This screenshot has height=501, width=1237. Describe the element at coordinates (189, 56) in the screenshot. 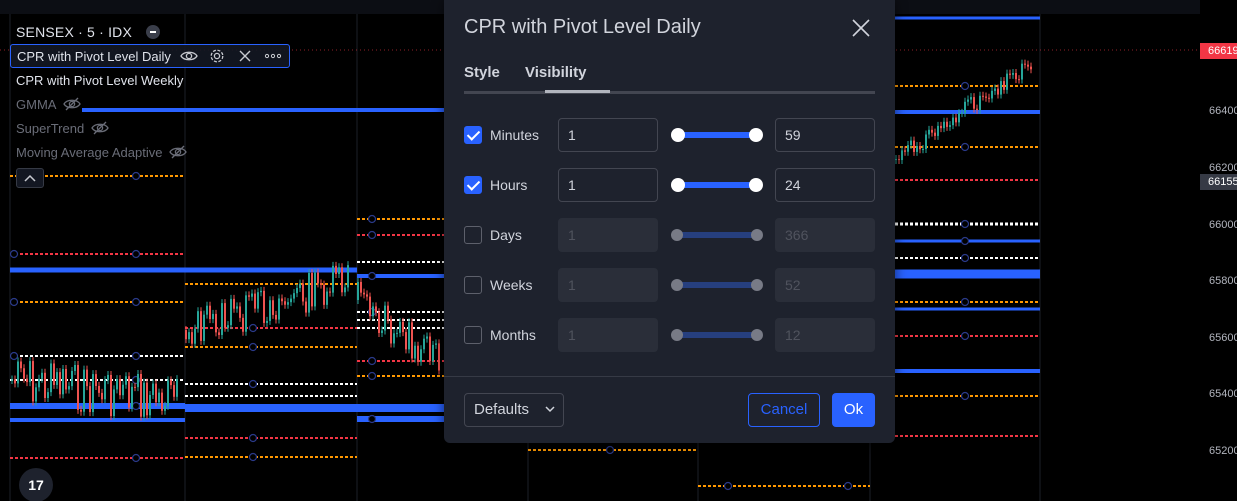

I see `eye-icon` at that location.